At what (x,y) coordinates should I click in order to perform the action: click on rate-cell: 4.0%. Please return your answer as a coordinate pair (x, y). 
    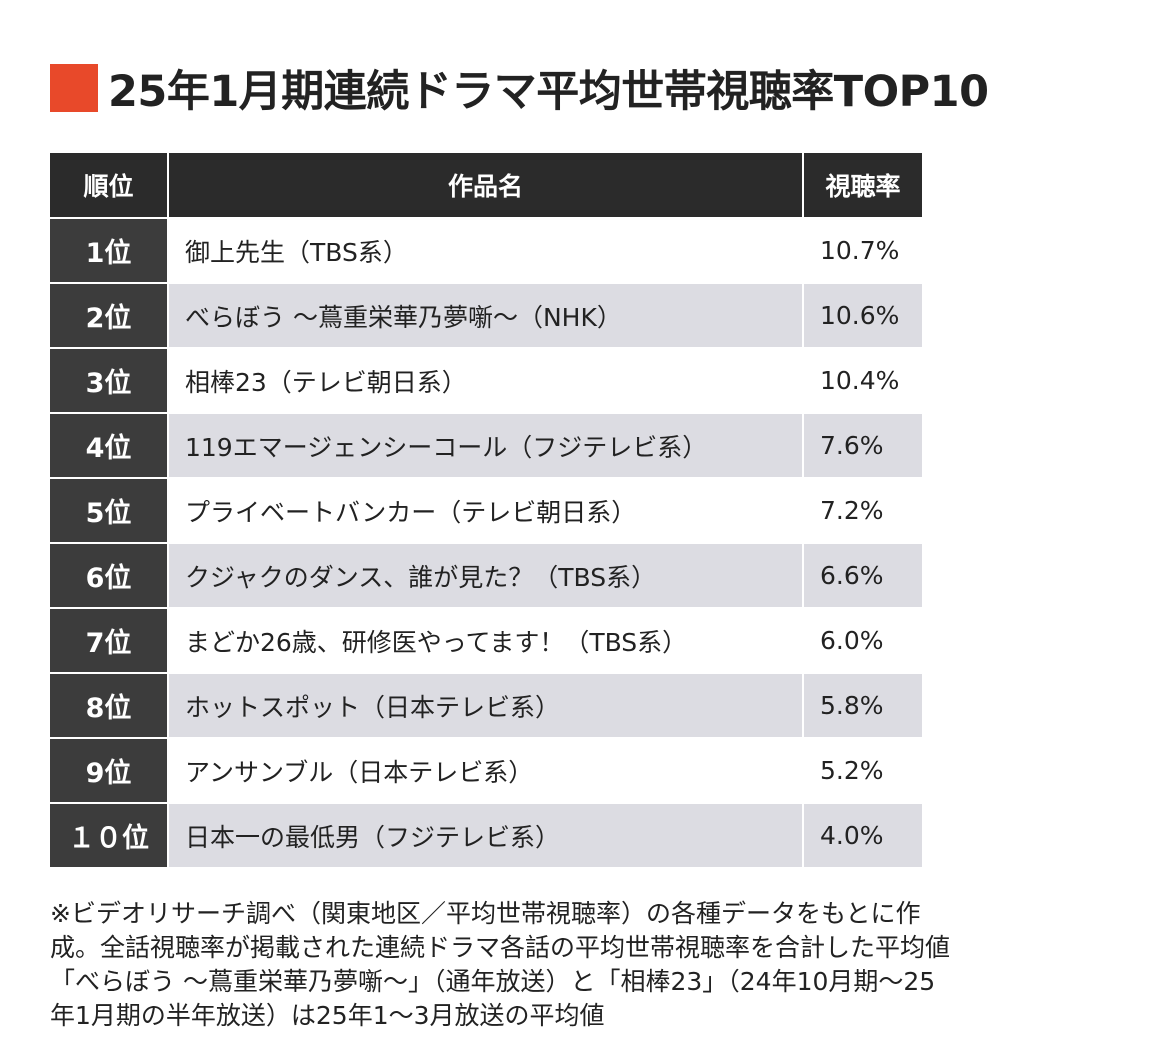
    Looking at the image, I should click on (862, 834).